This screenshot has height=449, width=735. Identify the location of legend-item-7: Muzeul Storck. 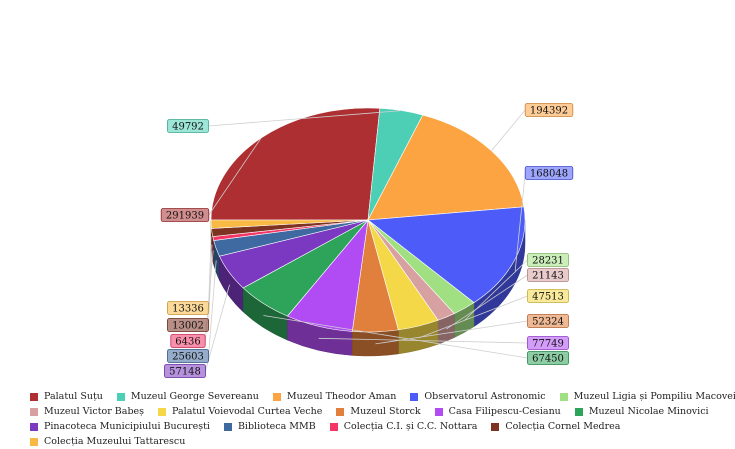
(378, 411).